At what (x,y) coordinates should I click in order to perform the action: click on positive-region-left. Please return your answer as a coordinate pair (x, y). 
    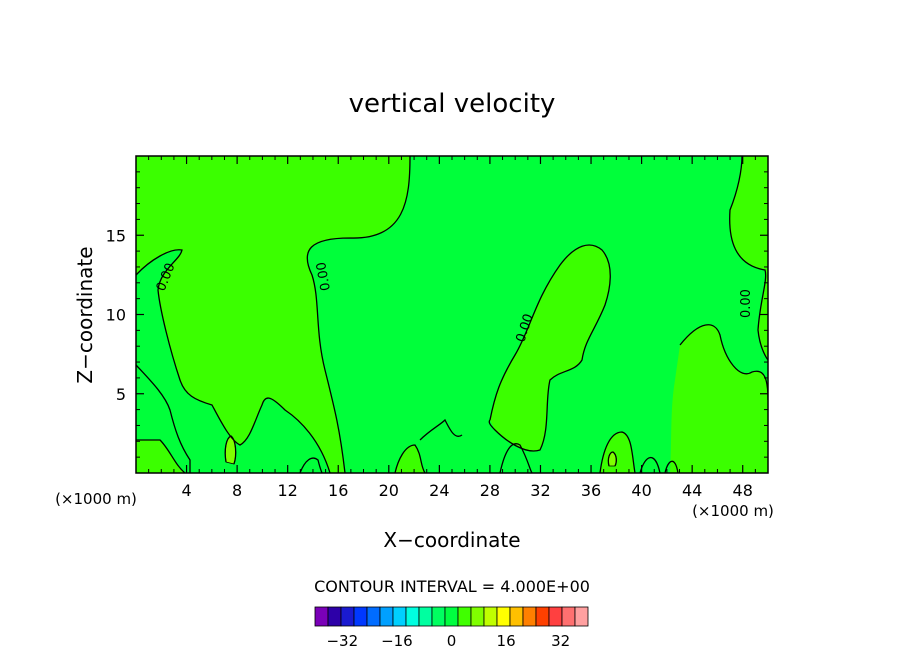
    Looking at the image, I should click on (273, 314).